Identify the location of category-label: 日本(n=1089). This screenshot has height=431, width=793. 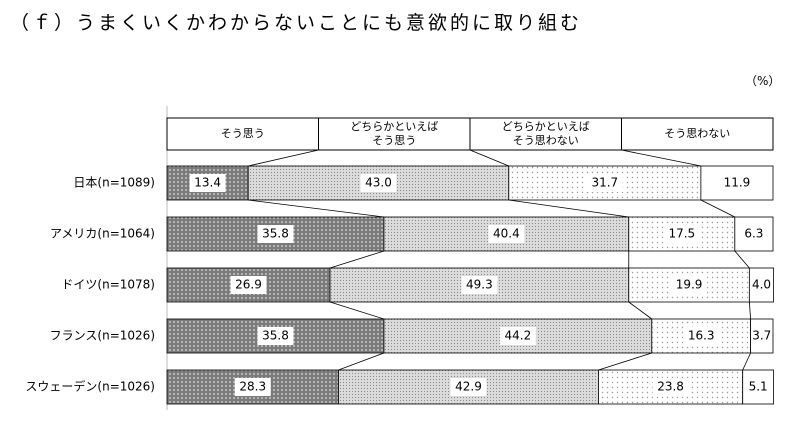
(114, 183).